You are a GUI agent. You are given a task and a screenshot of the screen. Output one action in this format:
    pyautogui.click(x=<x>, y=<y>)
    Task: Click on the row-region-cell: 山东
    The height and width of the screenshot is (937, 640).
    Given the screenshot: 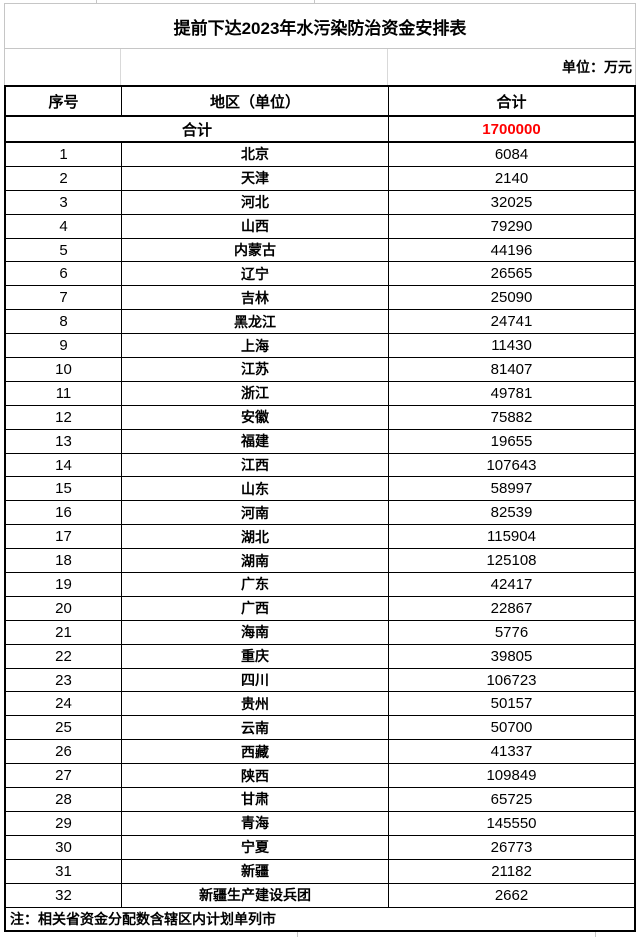 What is the action you would take?
    pyautogui.click(x=255, y=489)
    